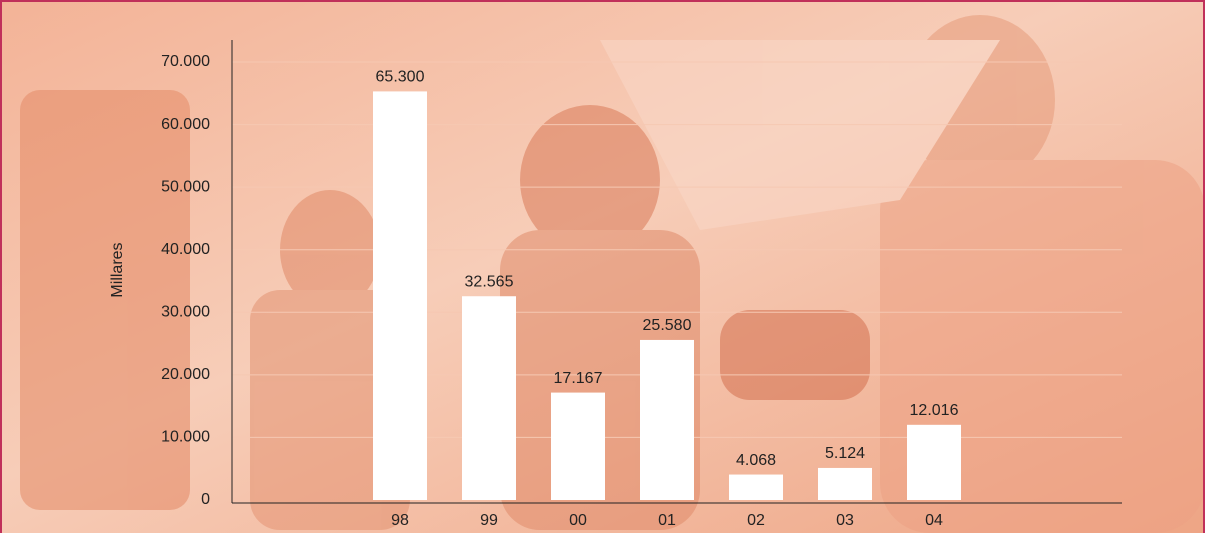  Describe the element at coordinates (934, 520) in the screenshot. I see `x-tick-label: 04` at that location.